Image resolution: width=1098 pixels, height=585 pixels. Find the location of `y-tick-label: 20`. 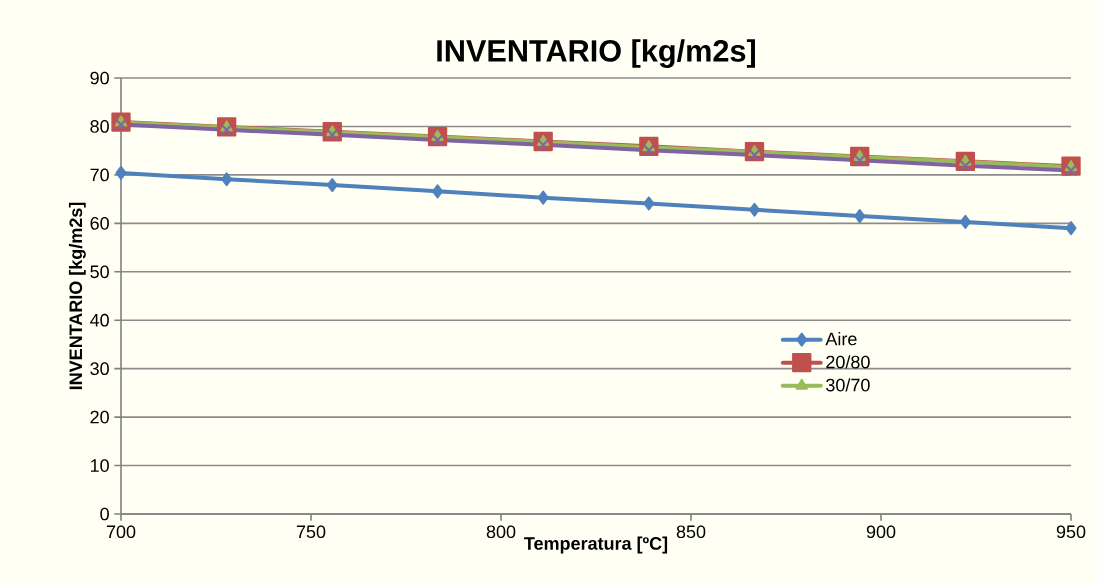

y-tick-label: 20 is located at coordinates (99, 417).